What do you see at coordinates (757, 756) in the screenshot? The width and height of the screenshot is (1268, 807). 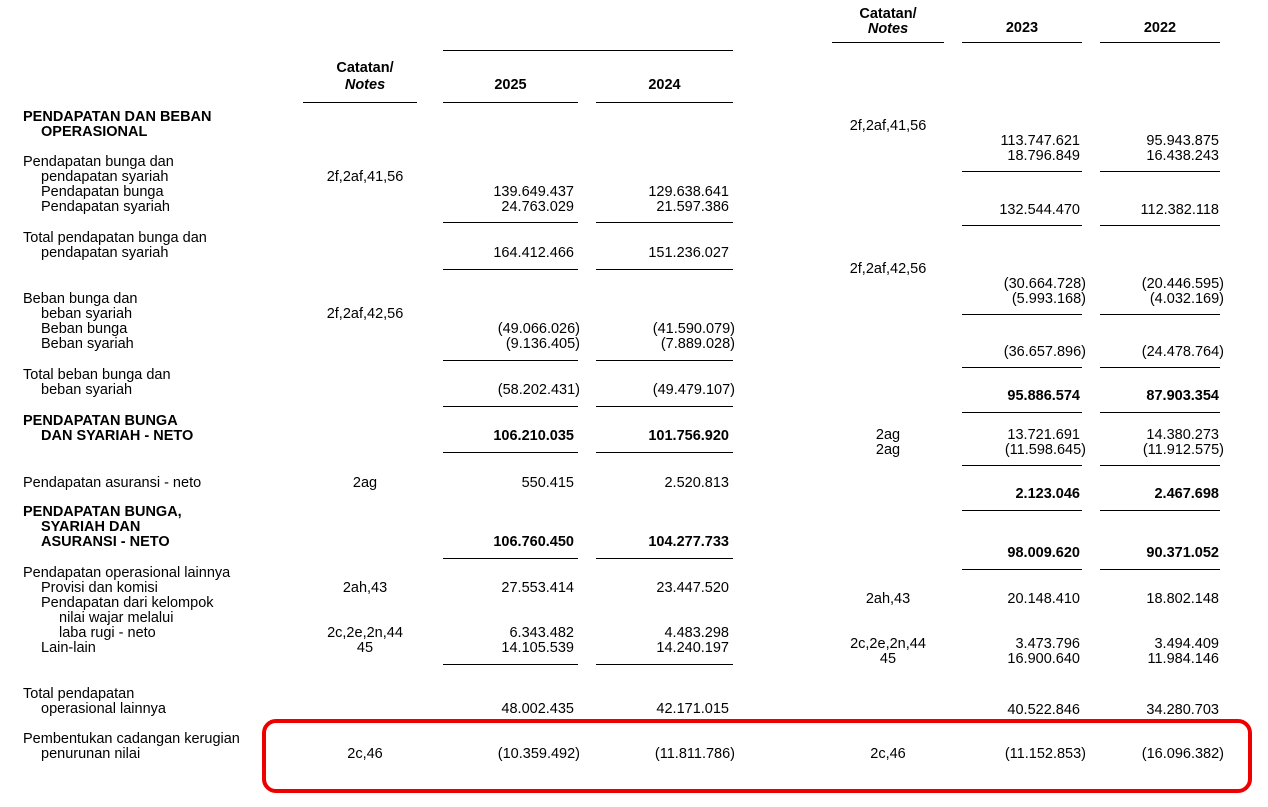 I see `impairment-highlight-frame` at bounding box center [757, 756].